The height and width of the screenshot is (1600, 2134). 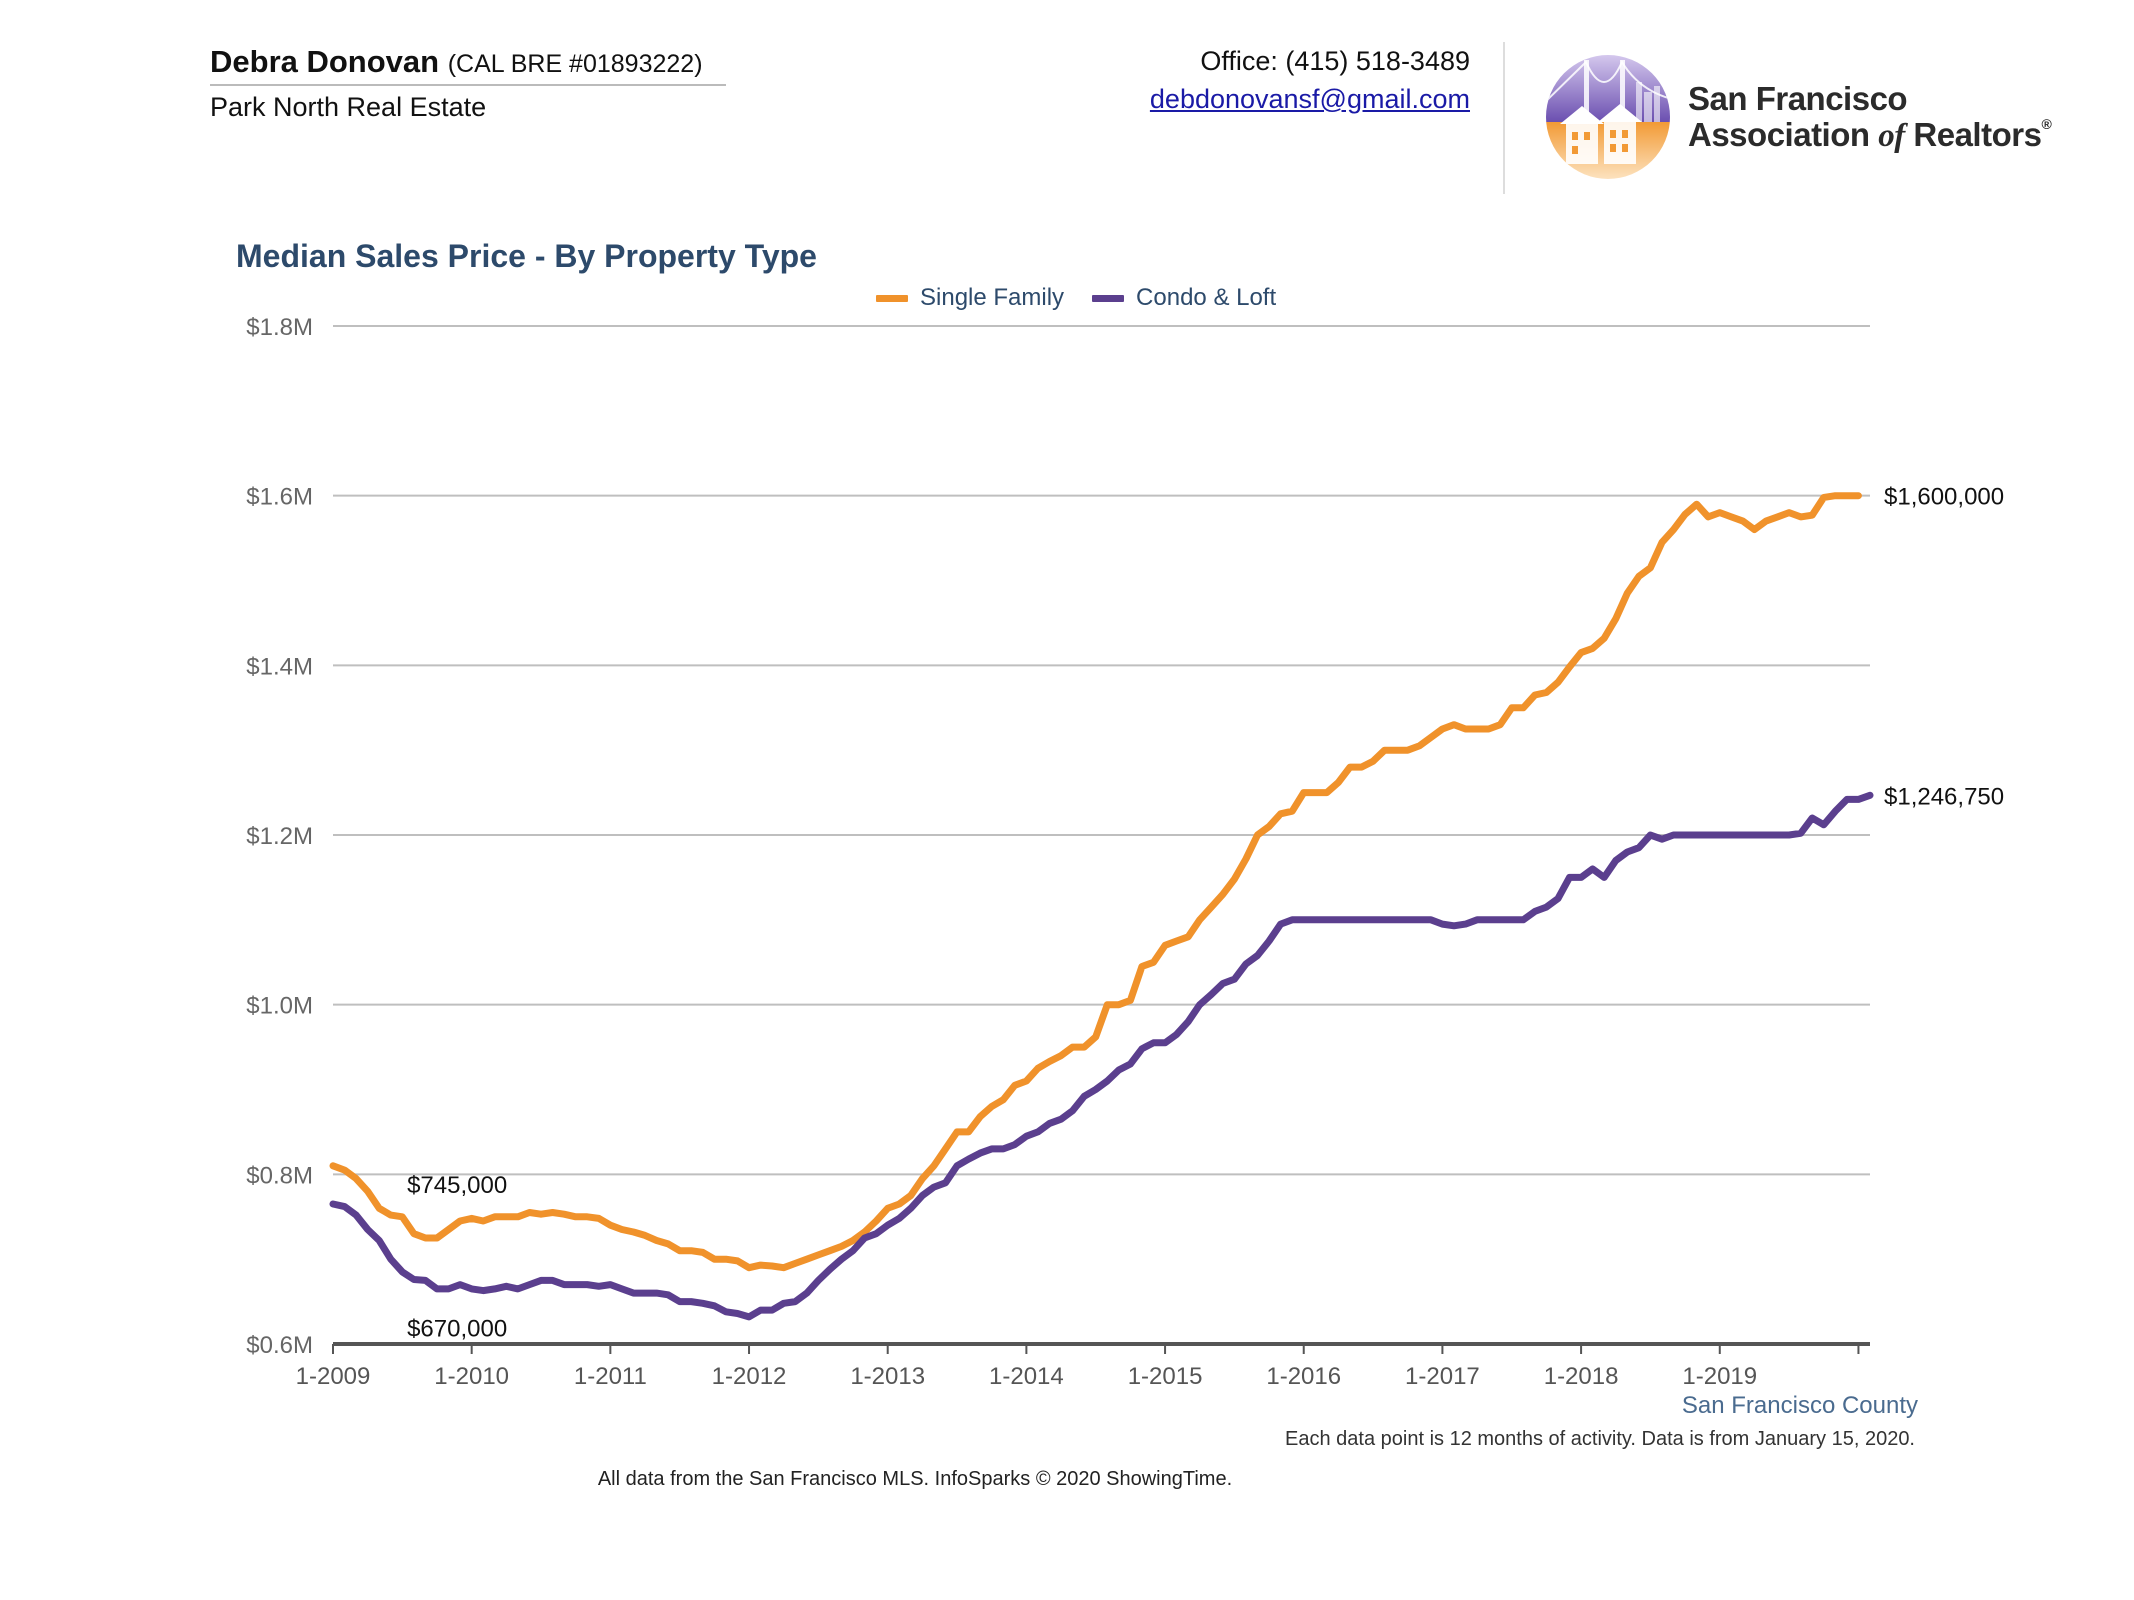 What do you see at coordinates (1303, 1376) in the screenshot?
I see `x-tick-label: 1-2016` at bounding box center [1303, 1376].